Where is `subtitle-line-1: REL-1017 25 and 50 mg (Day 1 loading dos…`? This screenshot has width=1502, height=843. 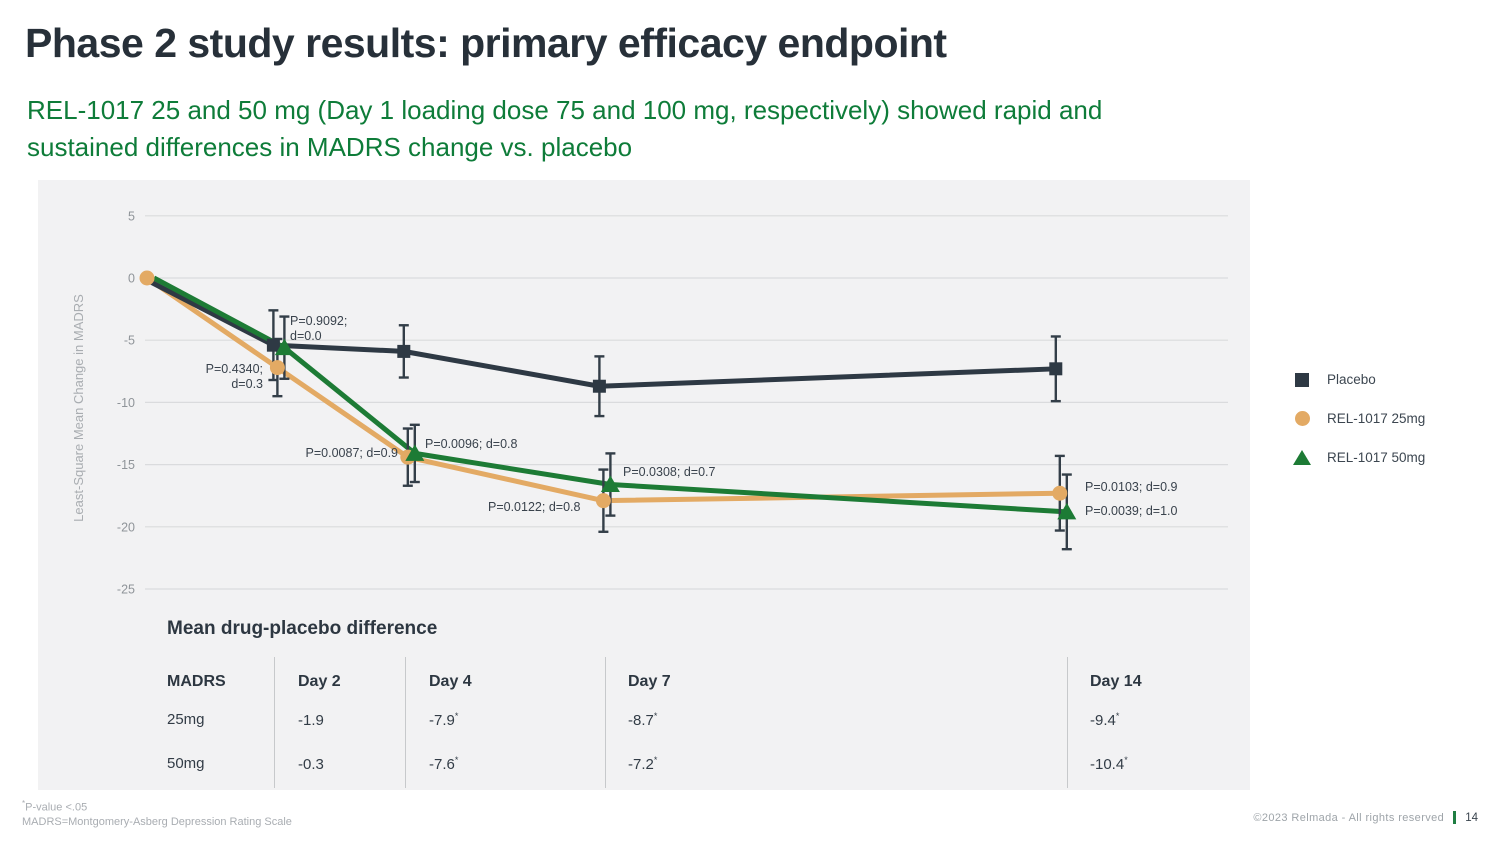
subtitle-line-1: REL-1017 25 and 50 mg (Day 1 loading dos… is located at coordinates (565, 110).